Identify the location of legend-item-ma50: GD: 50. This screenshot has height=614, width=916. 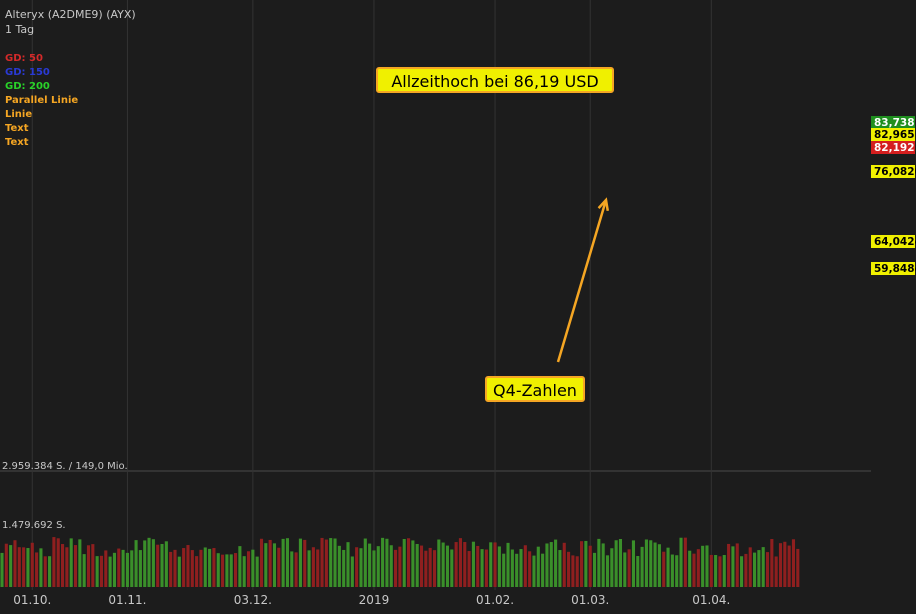
(24, 58).